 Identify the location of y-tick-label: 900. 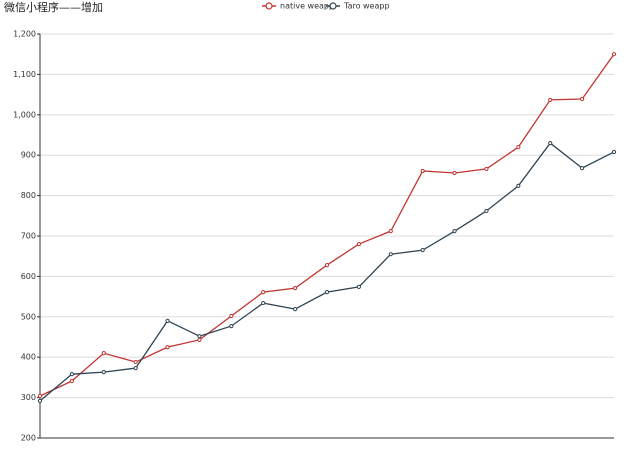
(28, 155).